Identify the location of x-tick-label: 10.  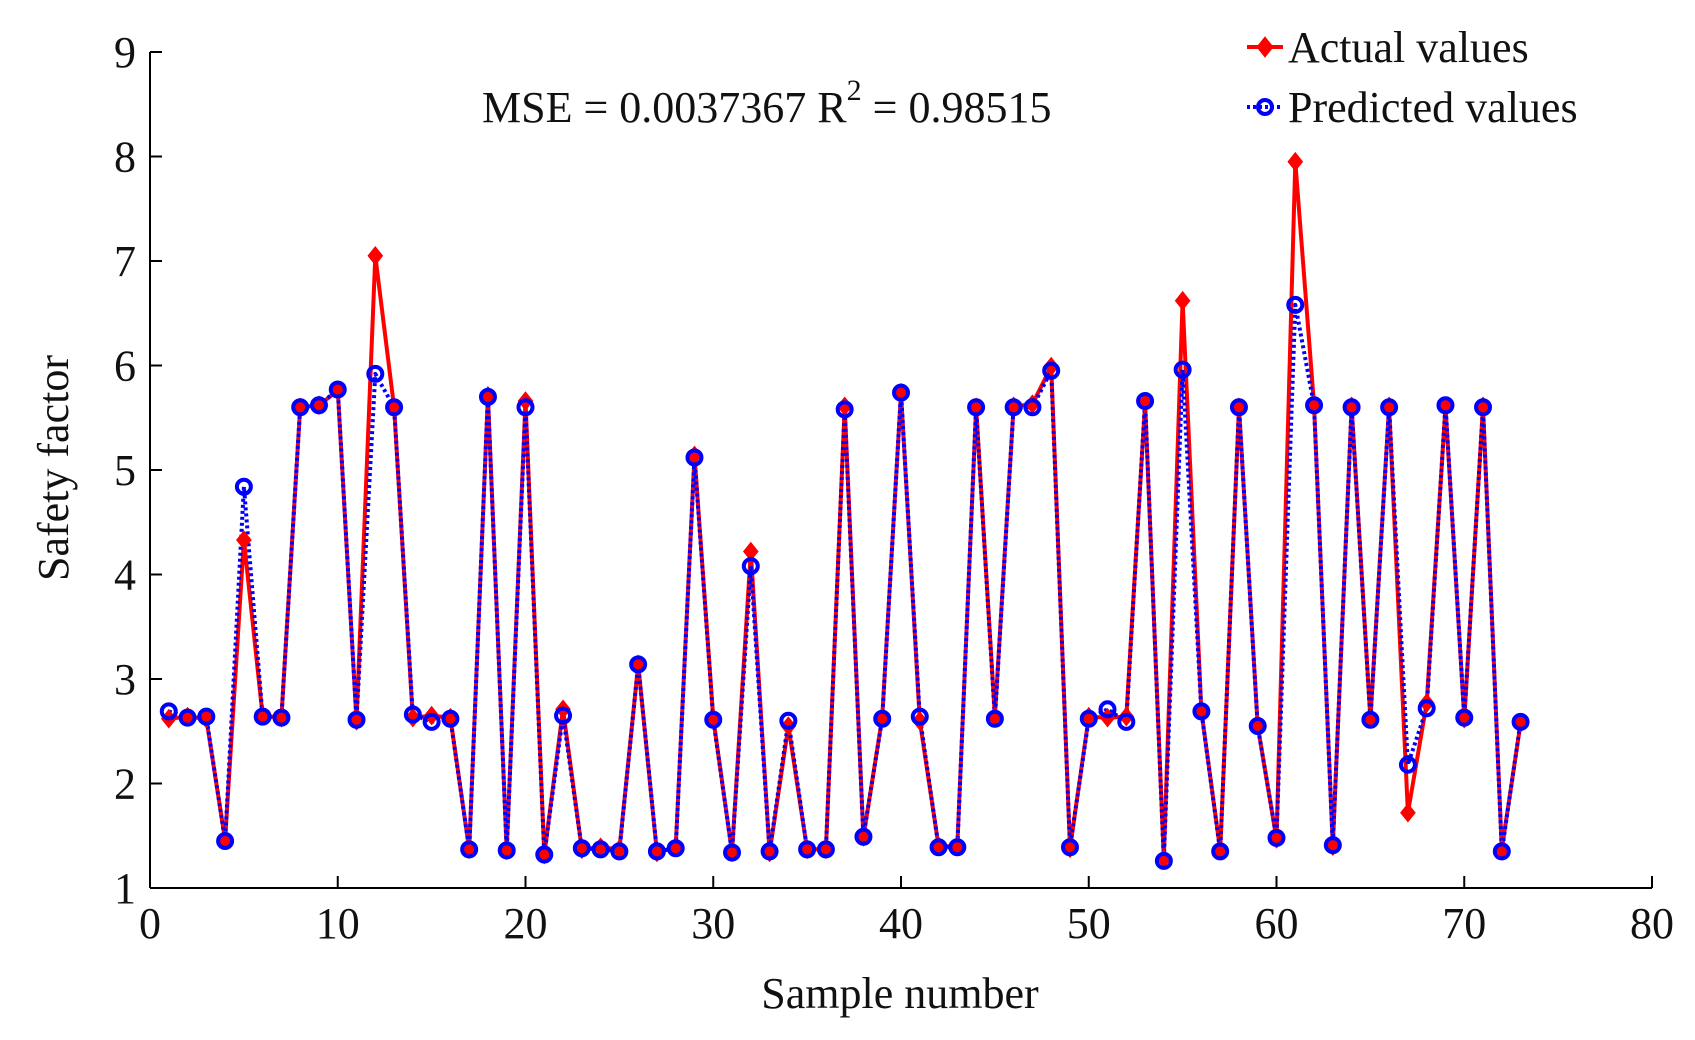
(338, 923).